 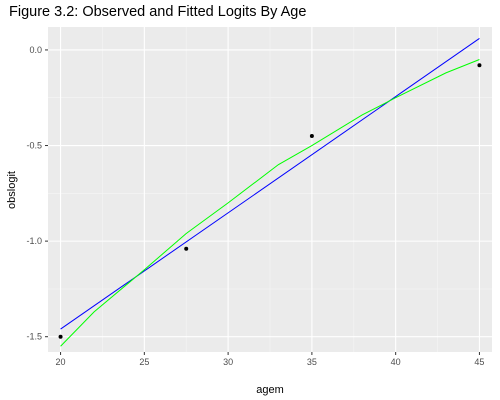 What do you see at coordinates (12, 190) in the screenshot?
I see `y-axis-title: obslogit` at bounding box center [12, 190].